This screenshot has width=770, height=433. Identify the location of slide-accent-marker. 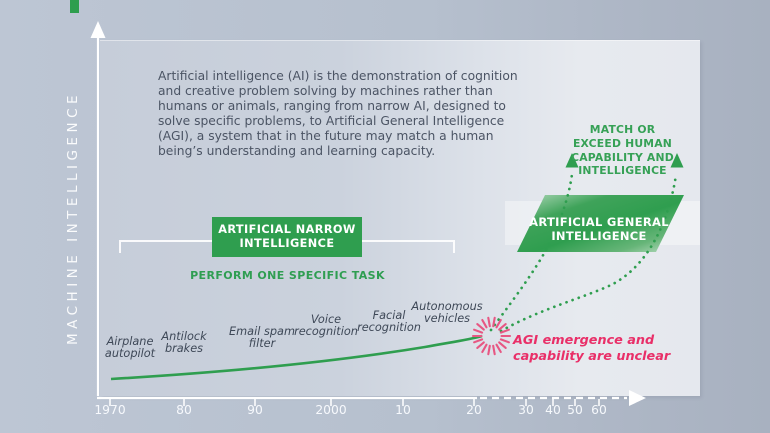
(74, 6).